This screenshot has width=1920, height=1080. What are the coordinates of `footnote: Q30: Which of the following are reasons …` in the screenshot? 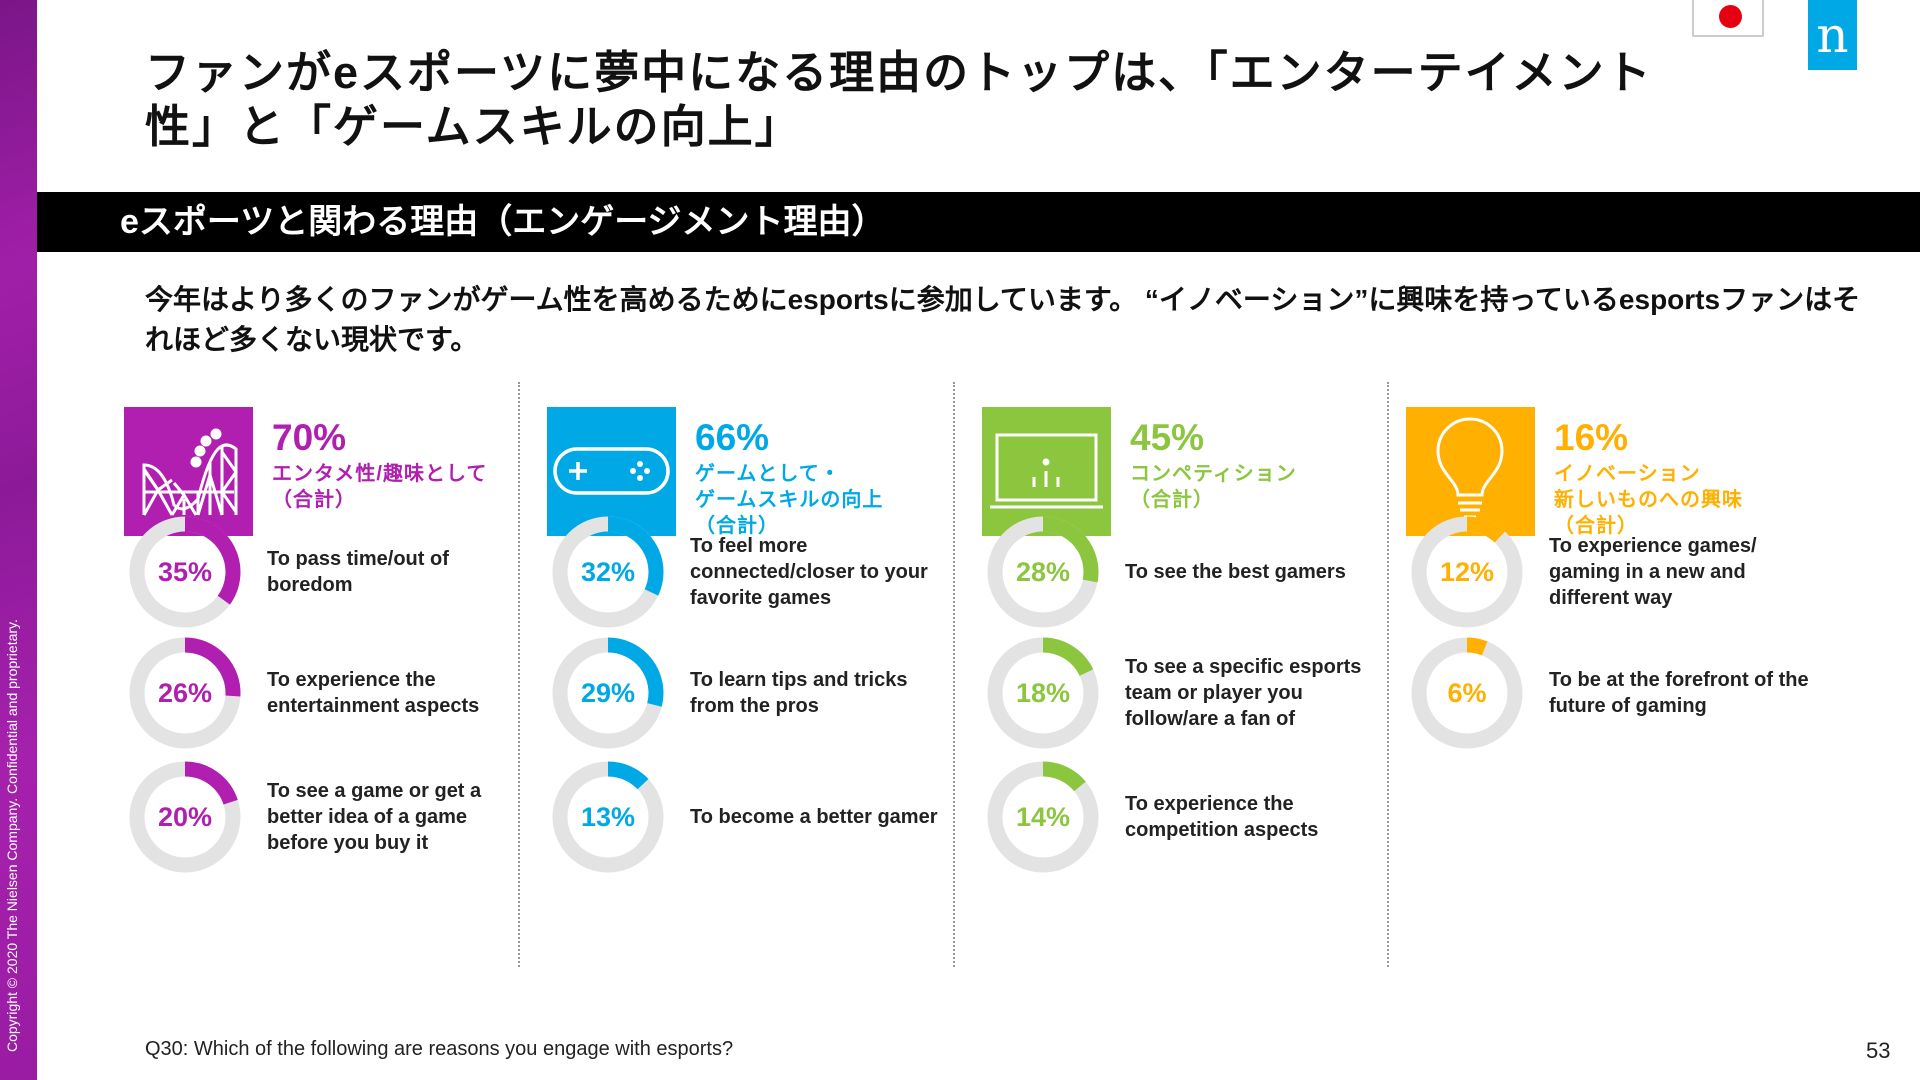 It's located at (439, 1049).